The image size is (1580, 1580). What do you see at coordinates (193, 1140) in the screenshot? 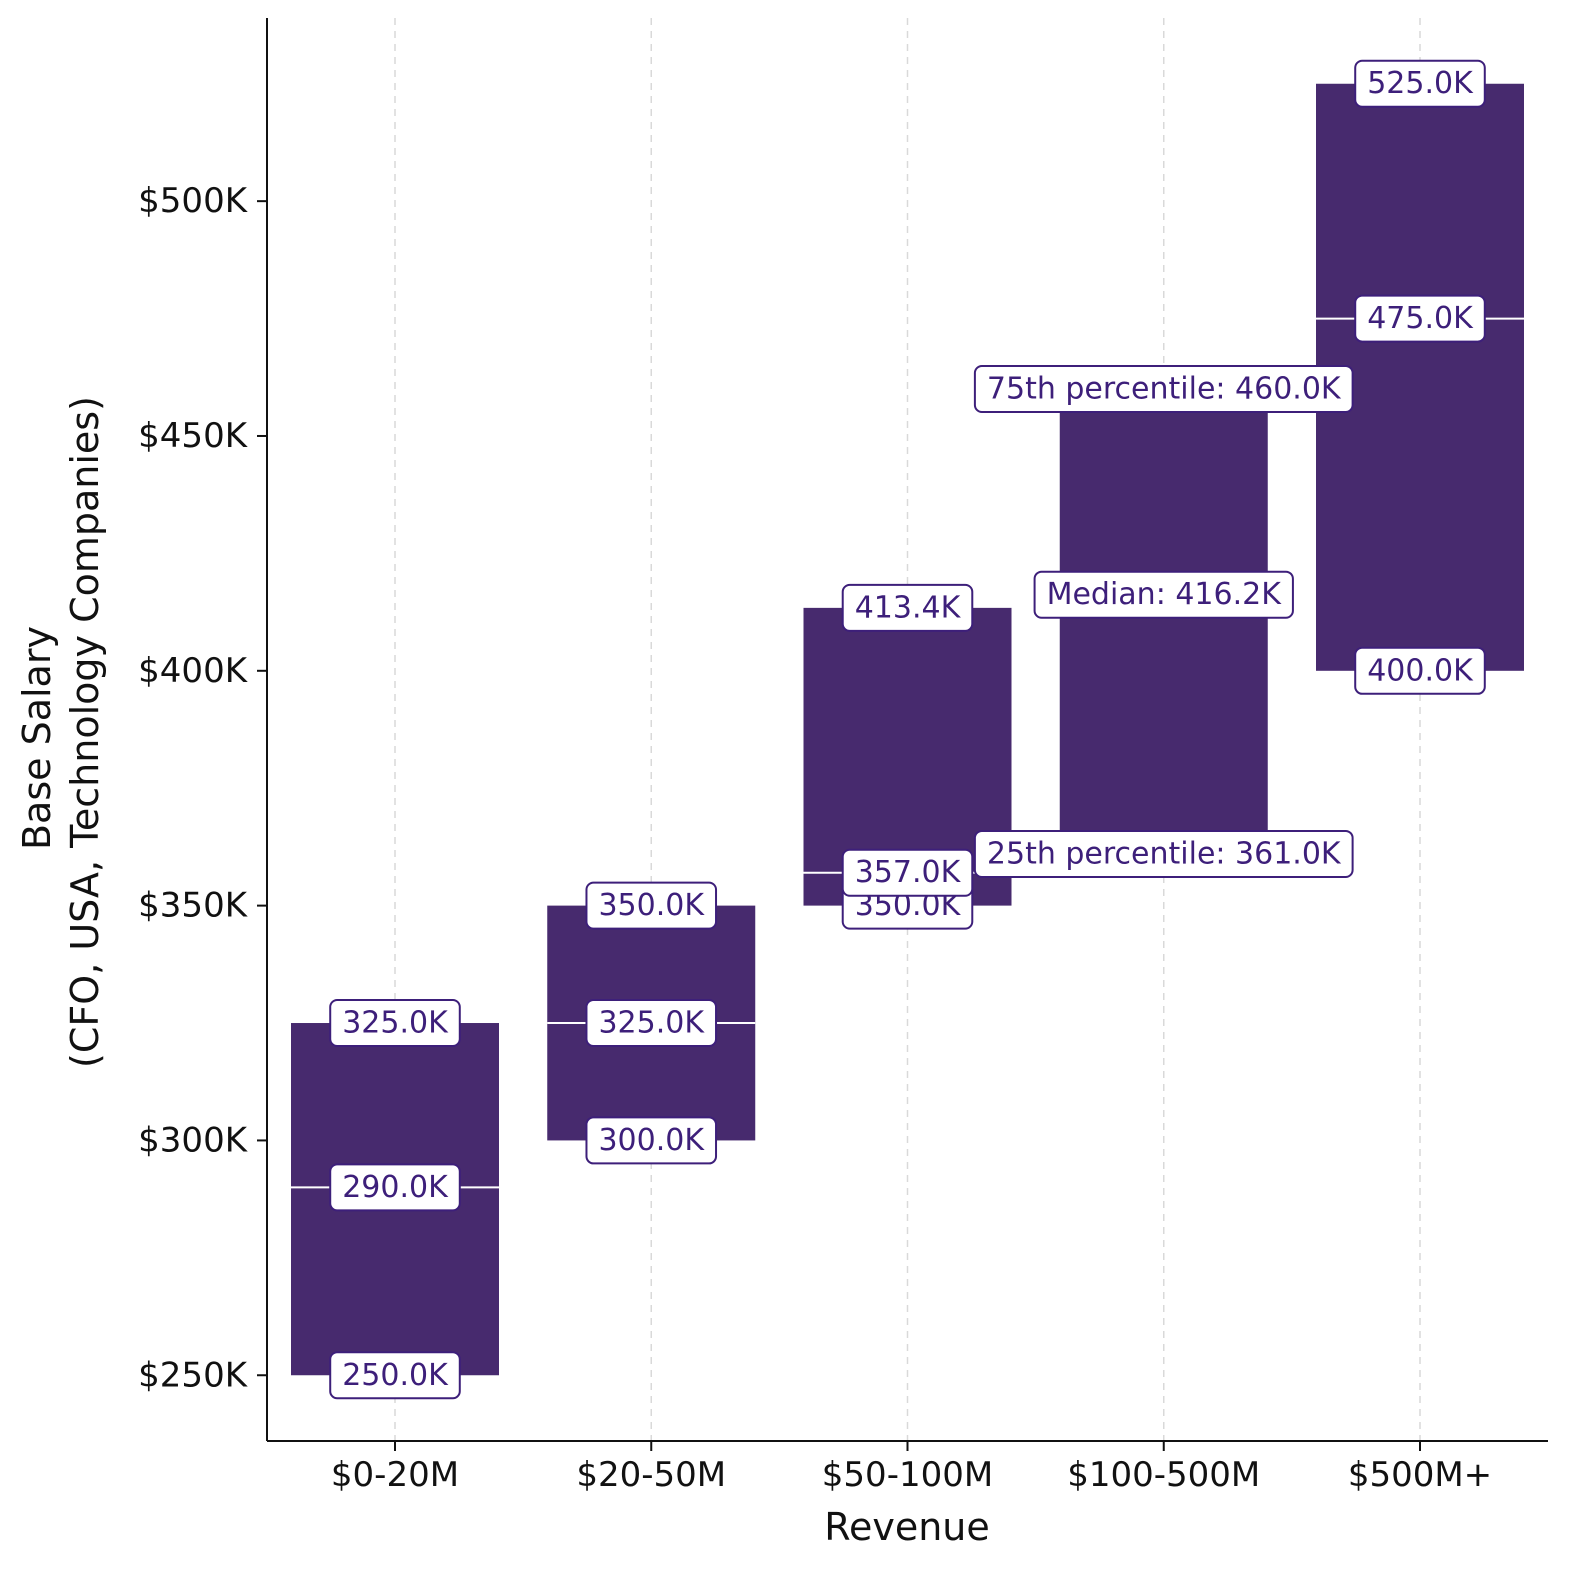
I see `y-tick-label: $300K` at bounding box center [193, 1140].